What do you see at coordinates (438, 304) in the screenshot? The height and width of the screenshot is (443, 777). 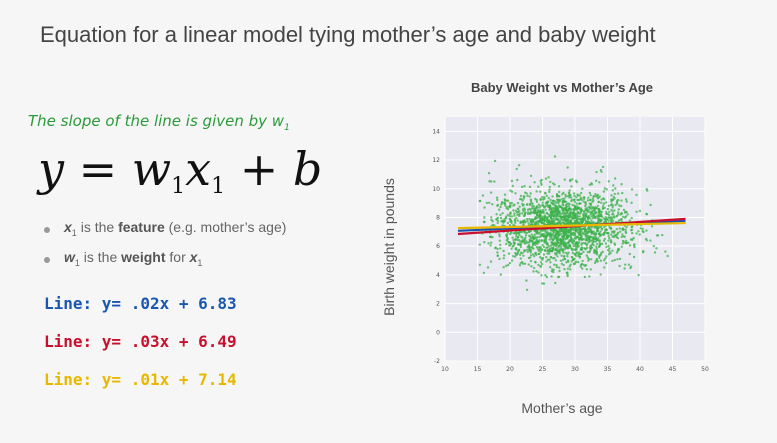 I see `y-tick-label: 2` at bounding box center [438, 304].